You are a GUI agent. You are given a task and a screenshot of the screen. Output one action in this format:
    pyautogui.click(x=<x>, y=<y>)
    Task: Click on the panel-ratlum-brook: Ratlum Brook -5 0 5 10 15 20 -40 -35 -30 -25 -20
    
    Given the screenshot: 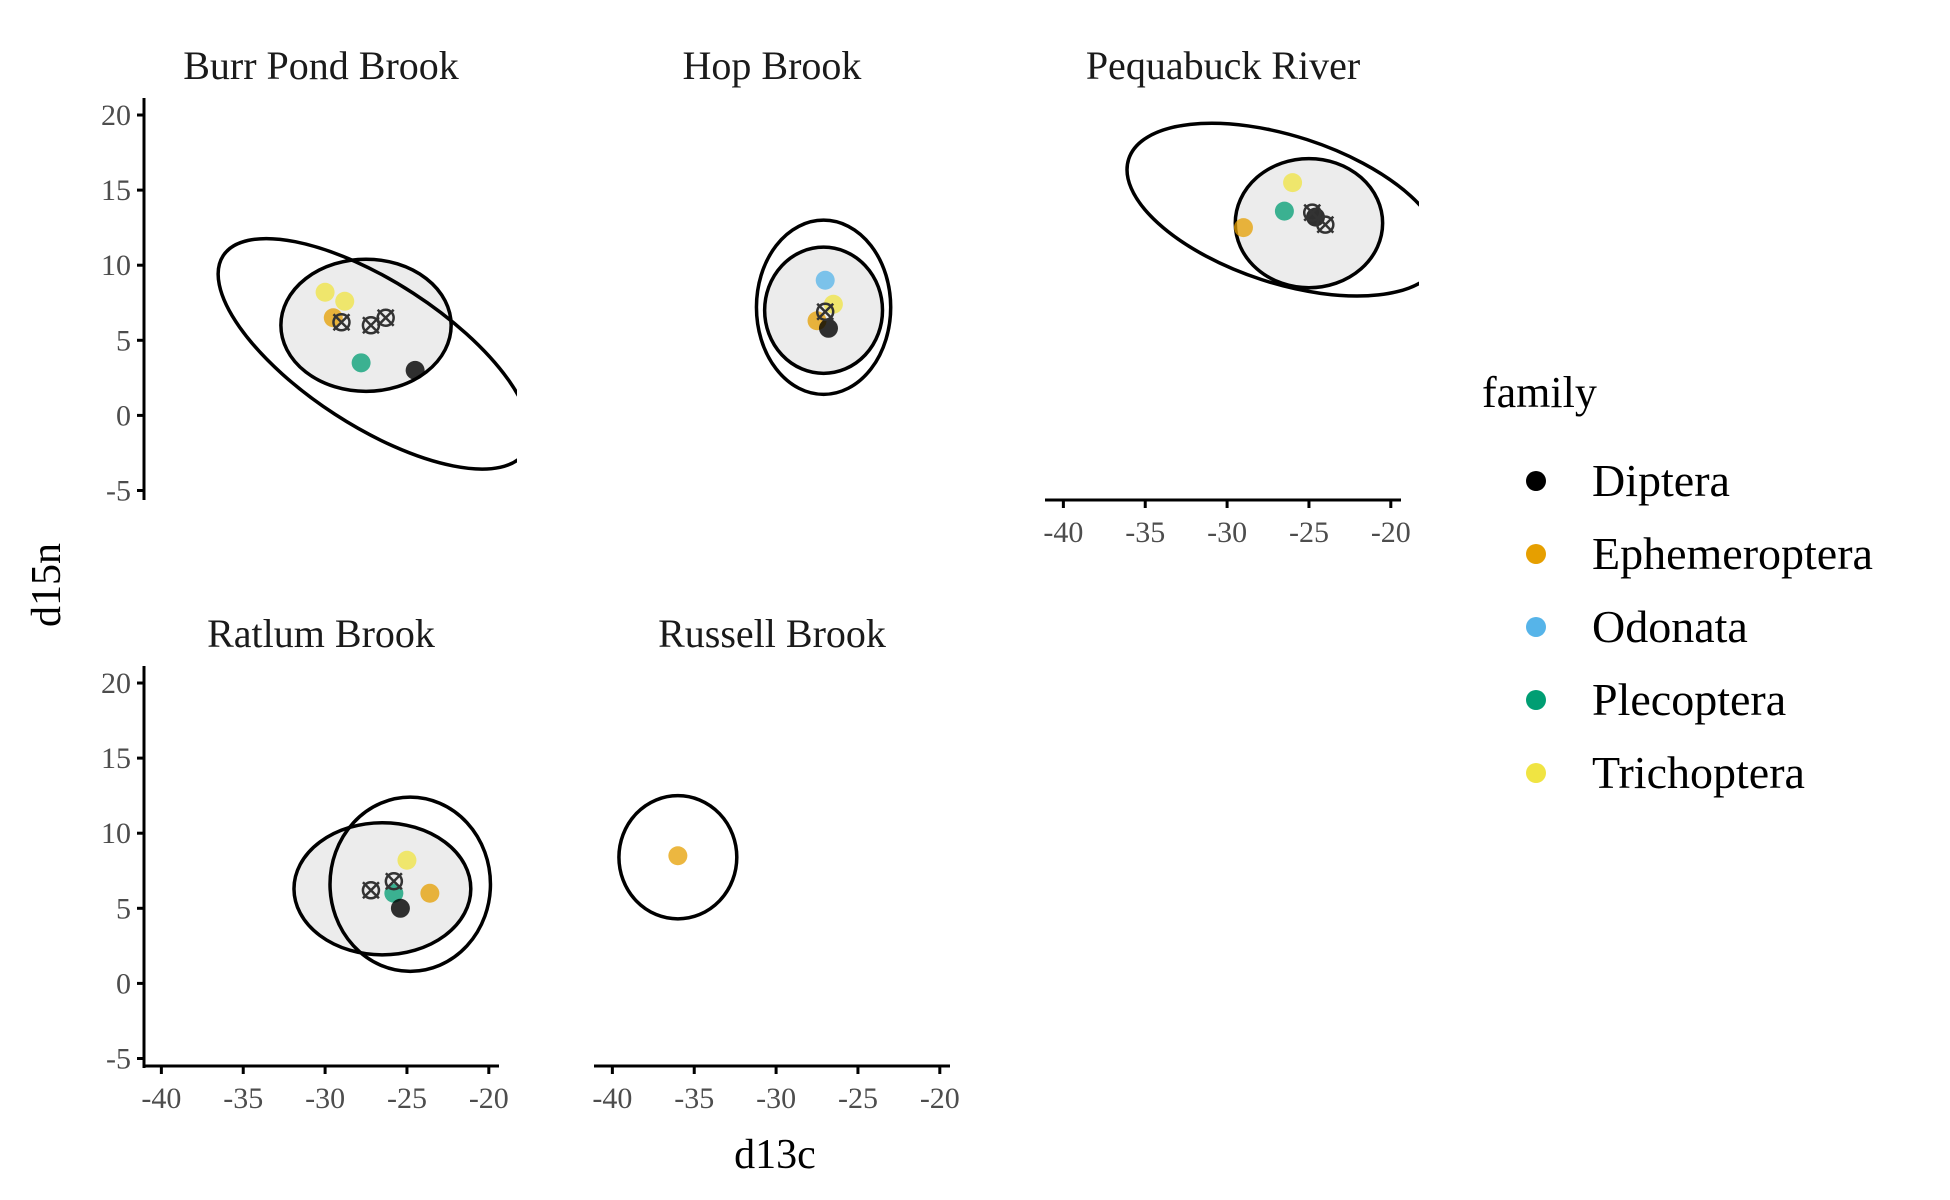 What is the action you would take?
    pyautogui.click(x=305, y=863)
    